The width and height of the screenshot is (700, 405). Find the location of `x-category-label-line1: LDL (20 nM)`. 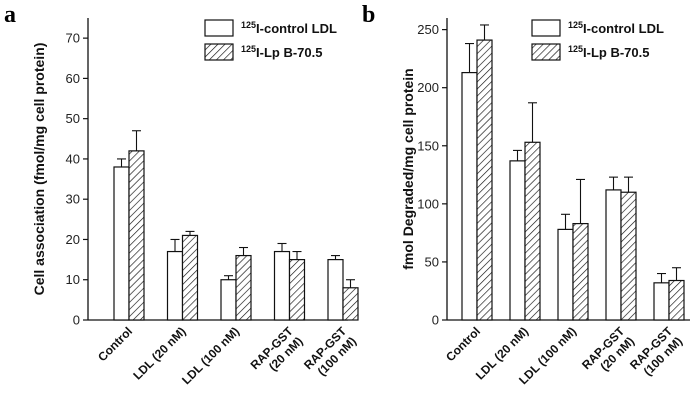

x-category-label-line1: LDL (20 nM) is located at coordinates (159, 353).